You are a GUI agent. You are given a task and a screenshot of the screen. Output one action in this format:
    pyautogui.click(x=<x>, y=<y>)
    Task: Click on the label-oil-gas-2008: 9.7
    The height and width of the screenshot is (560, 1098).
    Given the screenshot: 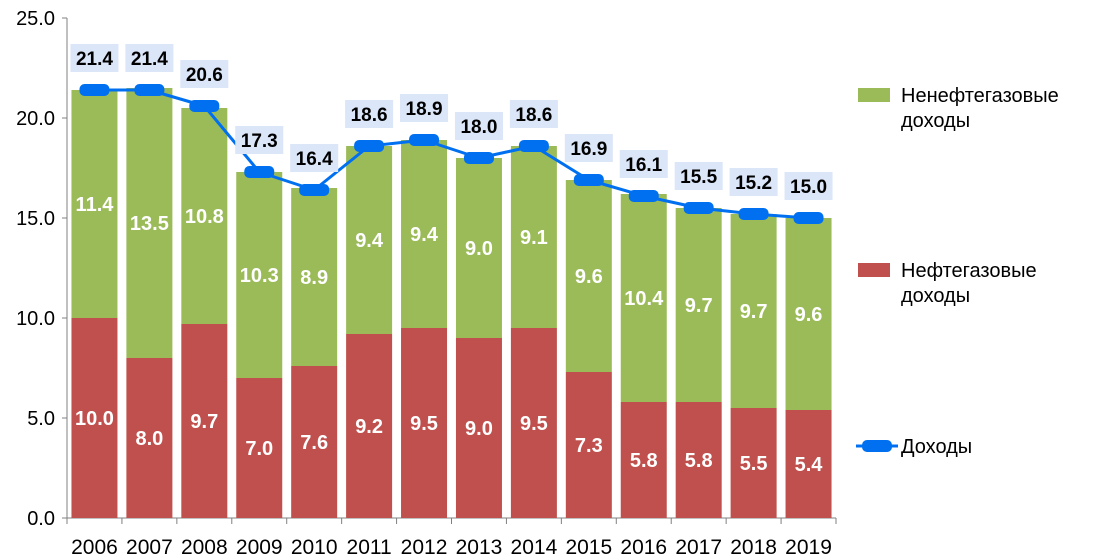 What is the action you would take?
    pyautogui.click(x=204, y=422)
    